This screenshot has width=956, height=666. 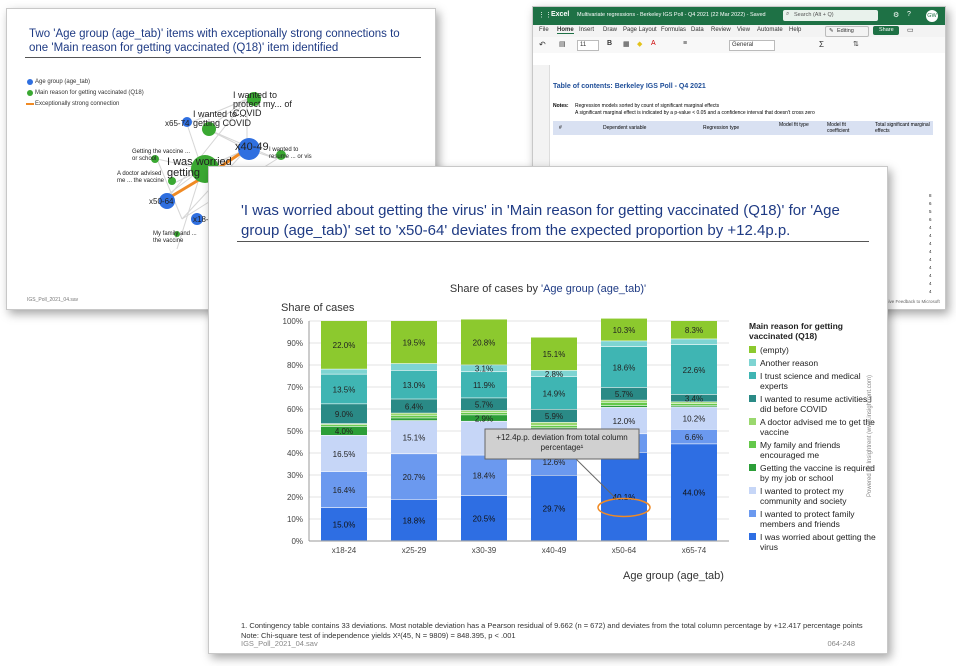 I want to click on header-num: #, so click(x=560, y=128).